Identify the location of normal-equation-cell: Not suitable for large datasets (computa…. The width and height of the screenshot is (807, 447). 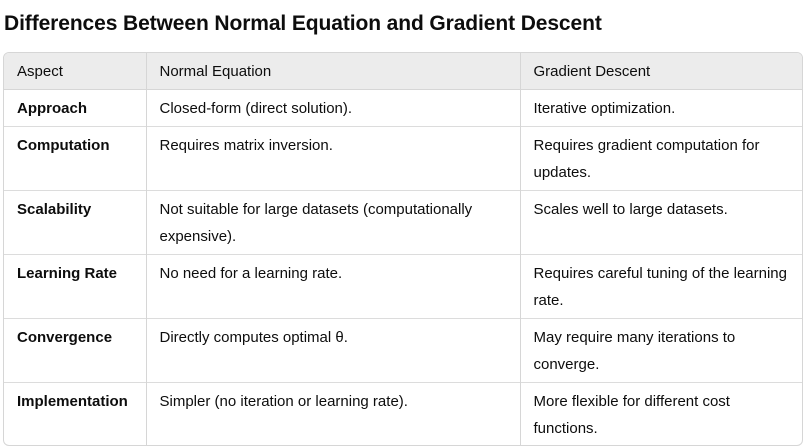
(332, 221).